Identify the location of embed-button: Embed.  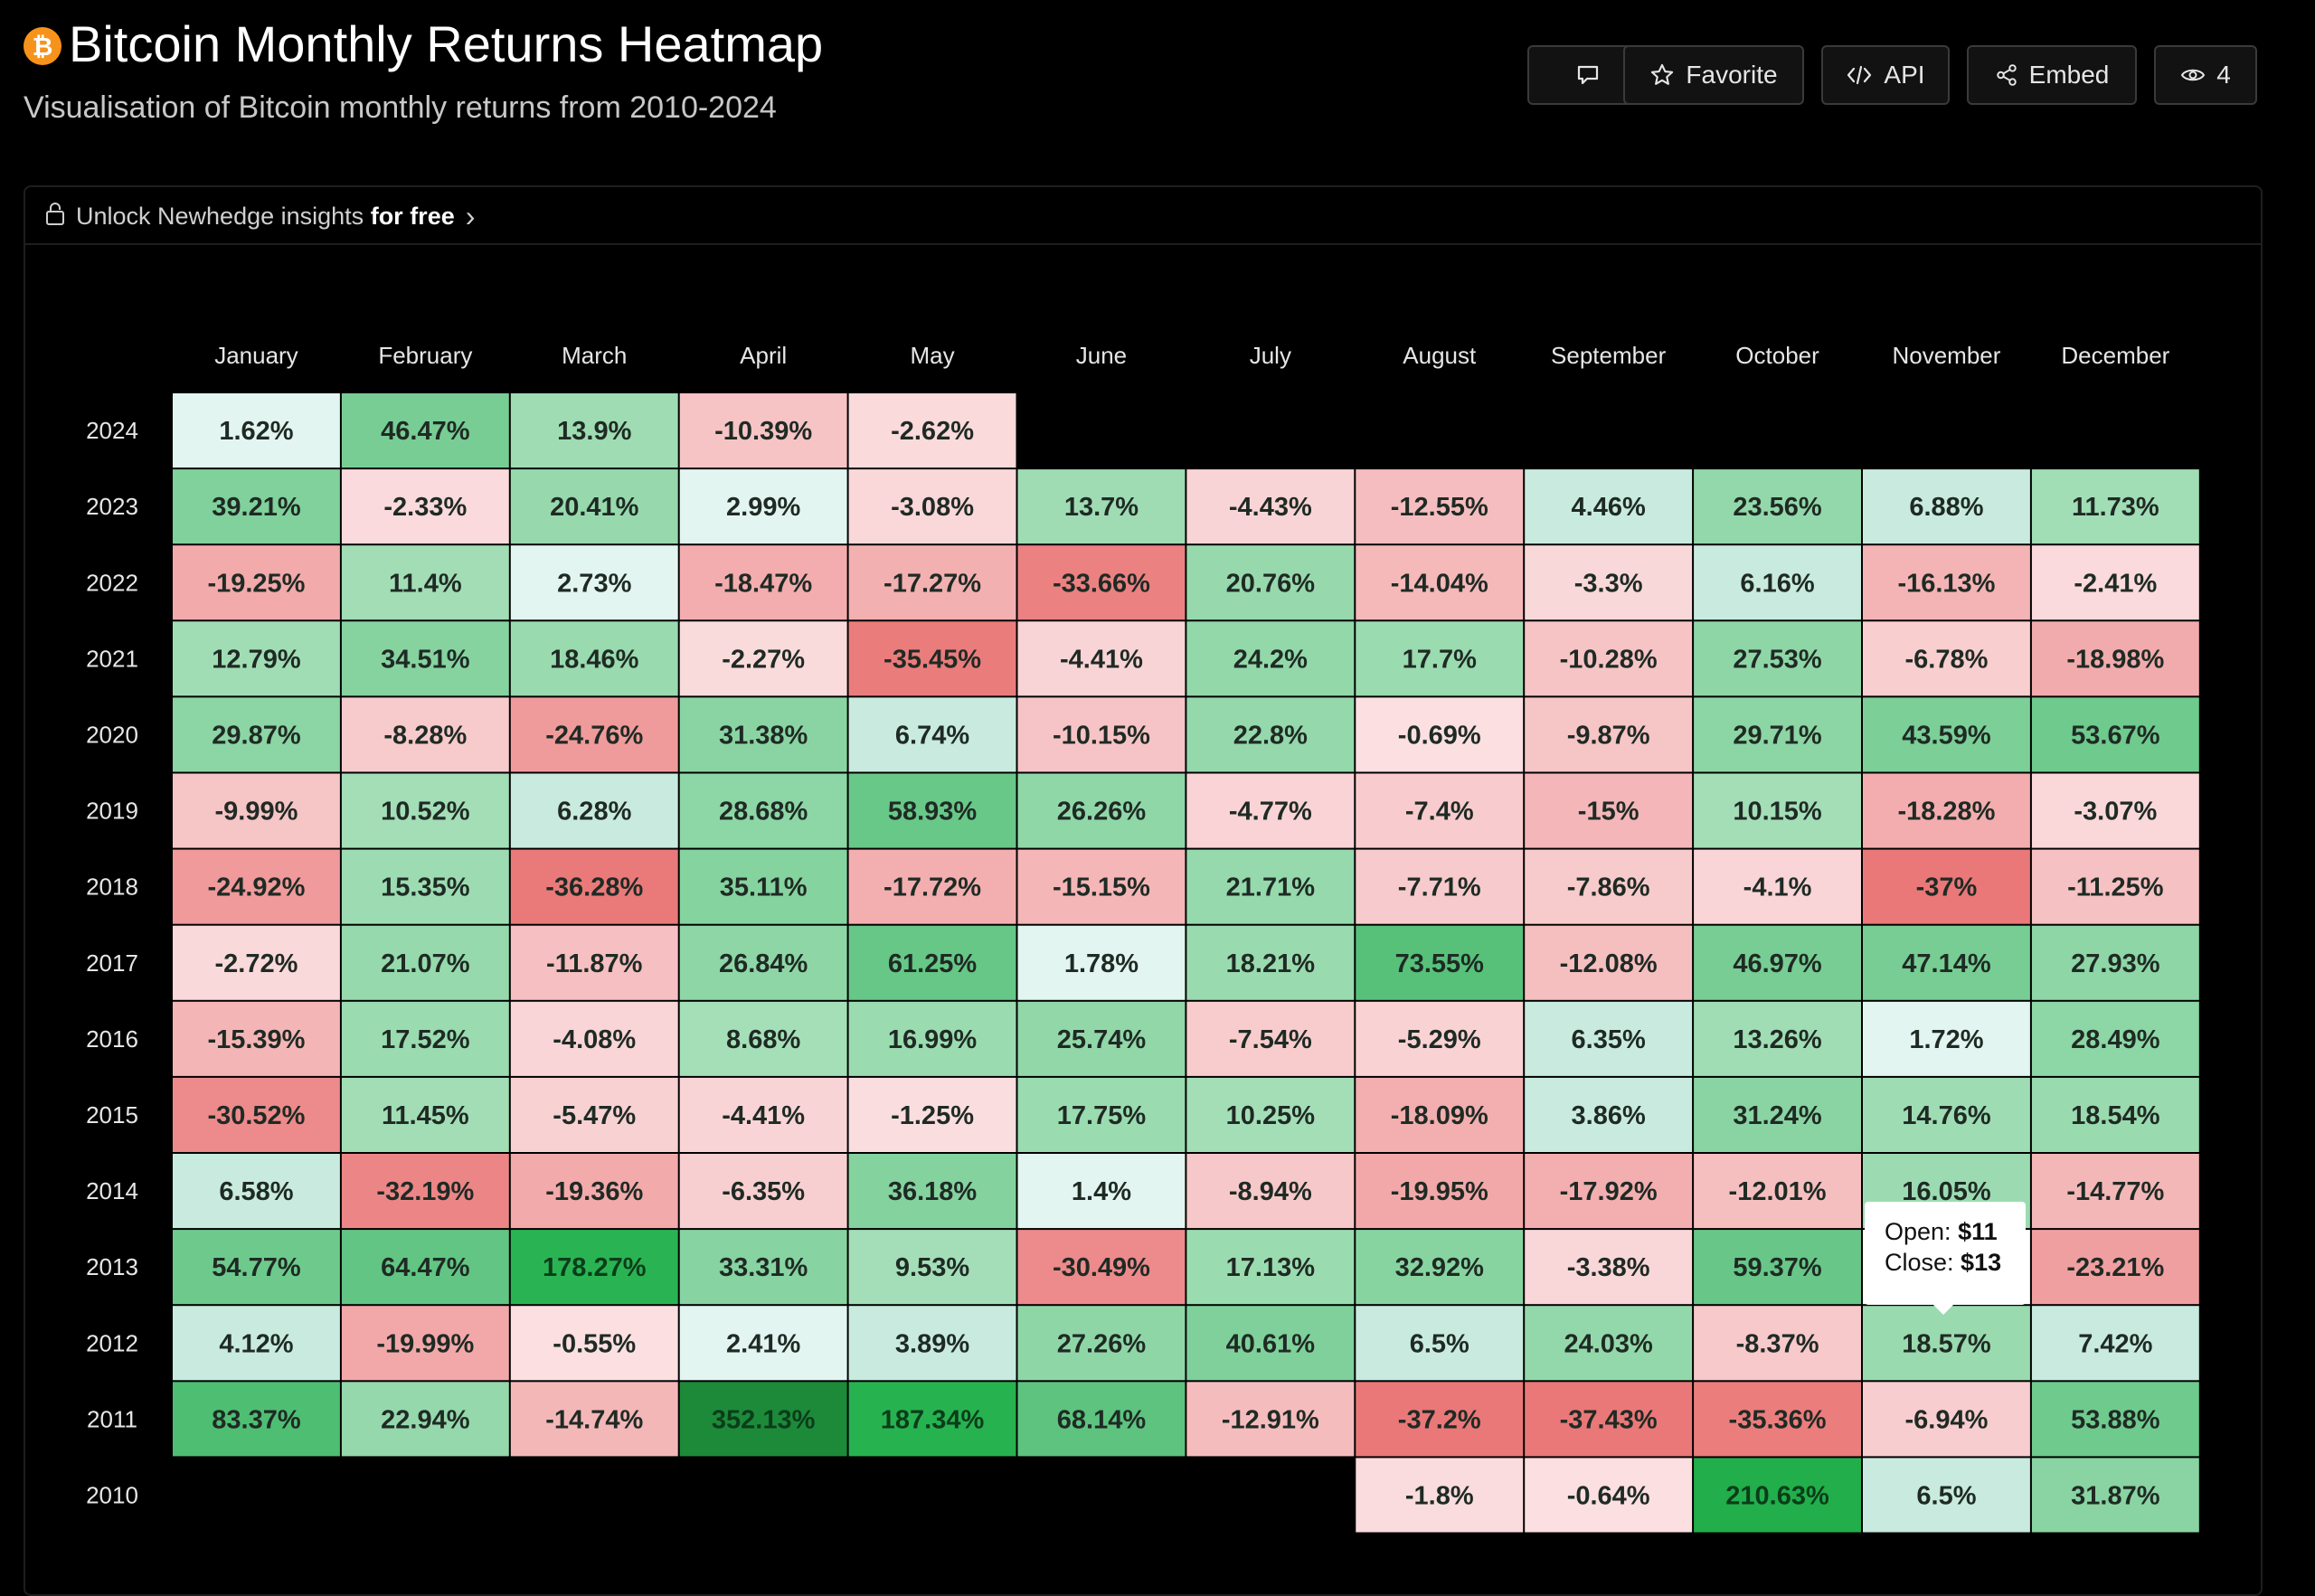
(2052, 75).